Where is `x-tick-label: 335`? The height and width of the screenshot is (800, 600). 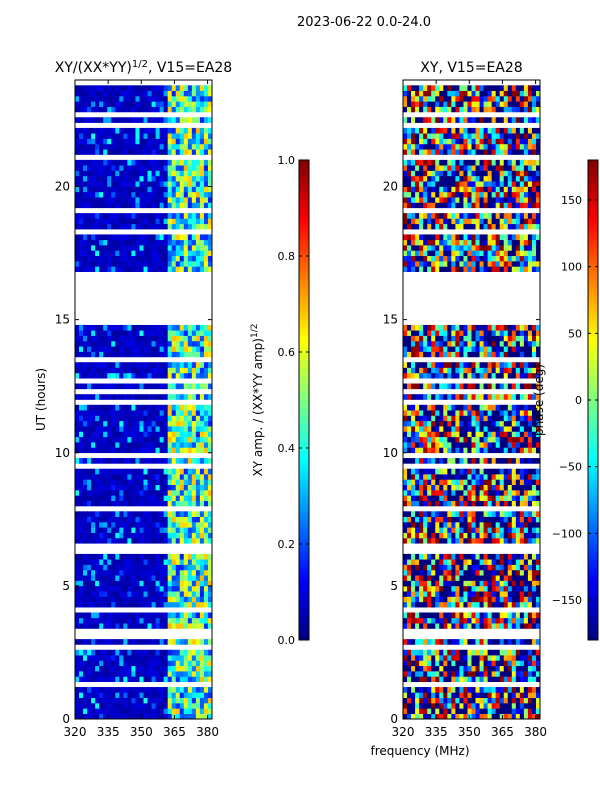
x-tick-label: 335 is located at coordinates (108, 732).